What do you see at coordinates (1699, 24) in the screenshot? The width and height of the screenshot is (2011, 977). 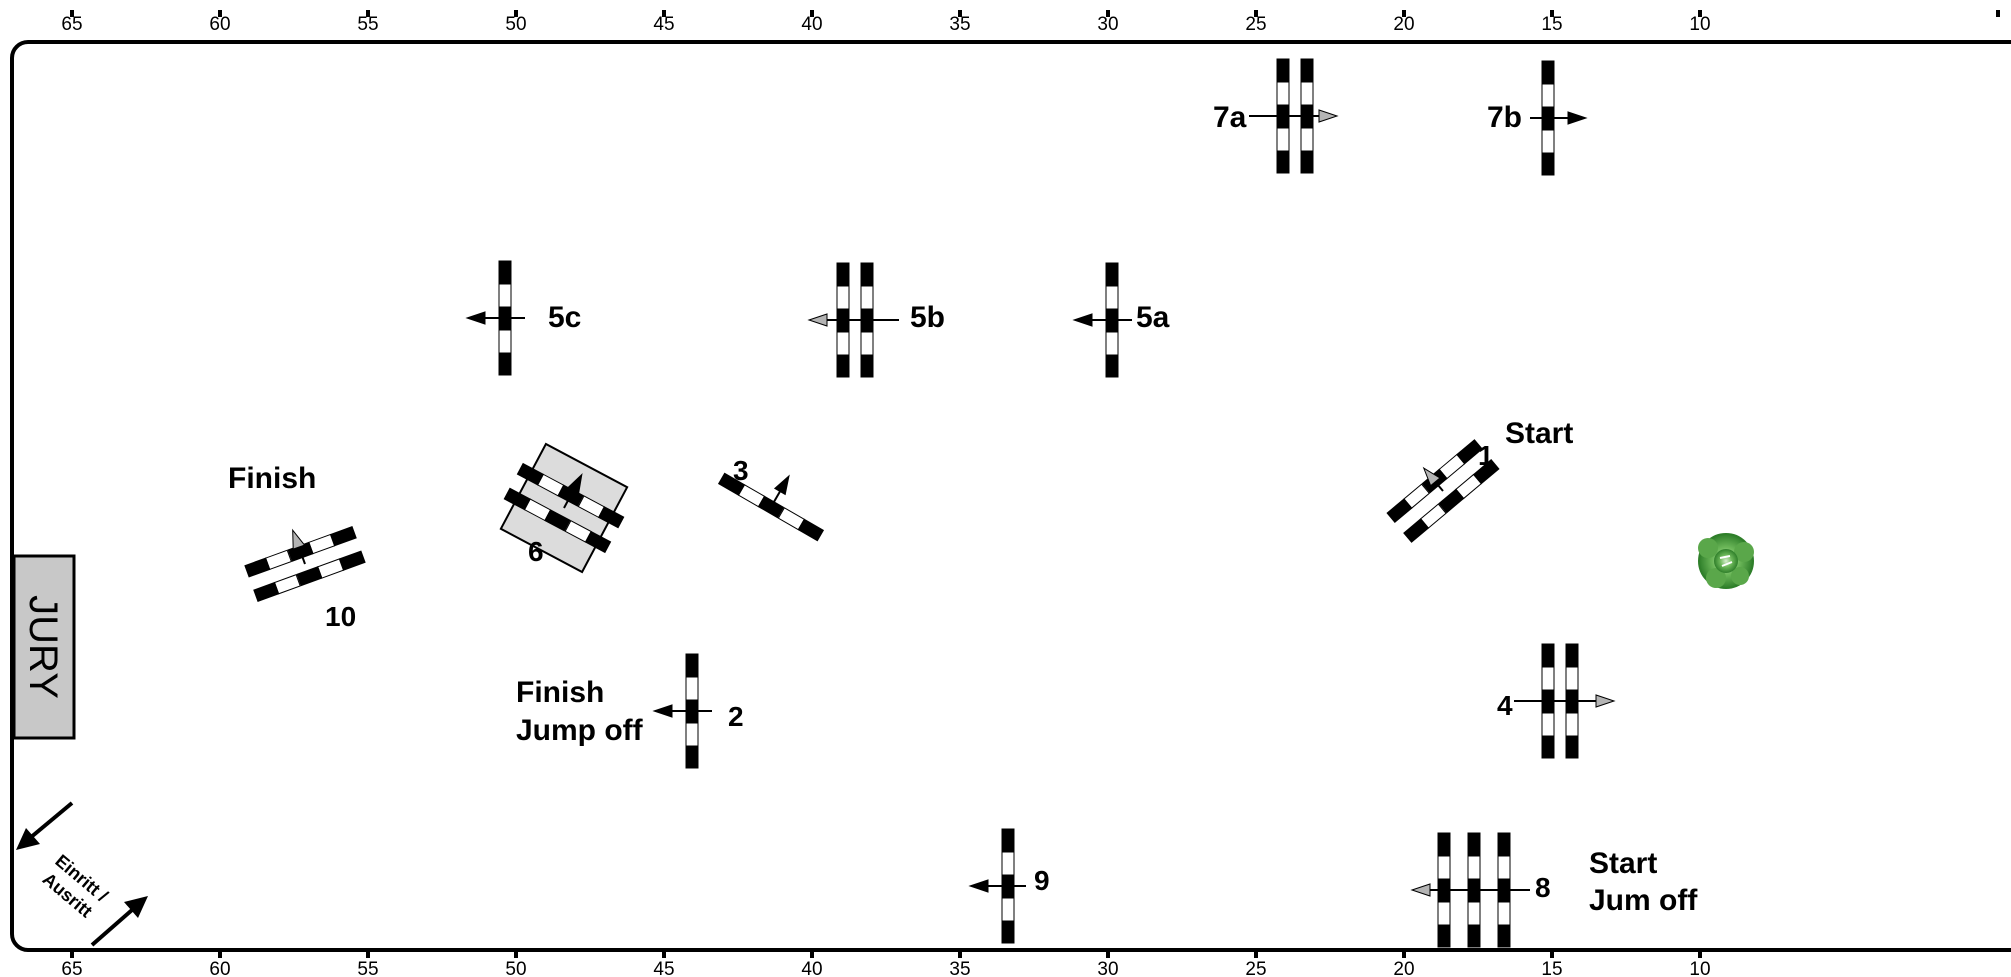 I see `scale-top-tick-label: 10` at bounding box center [1699, 24].